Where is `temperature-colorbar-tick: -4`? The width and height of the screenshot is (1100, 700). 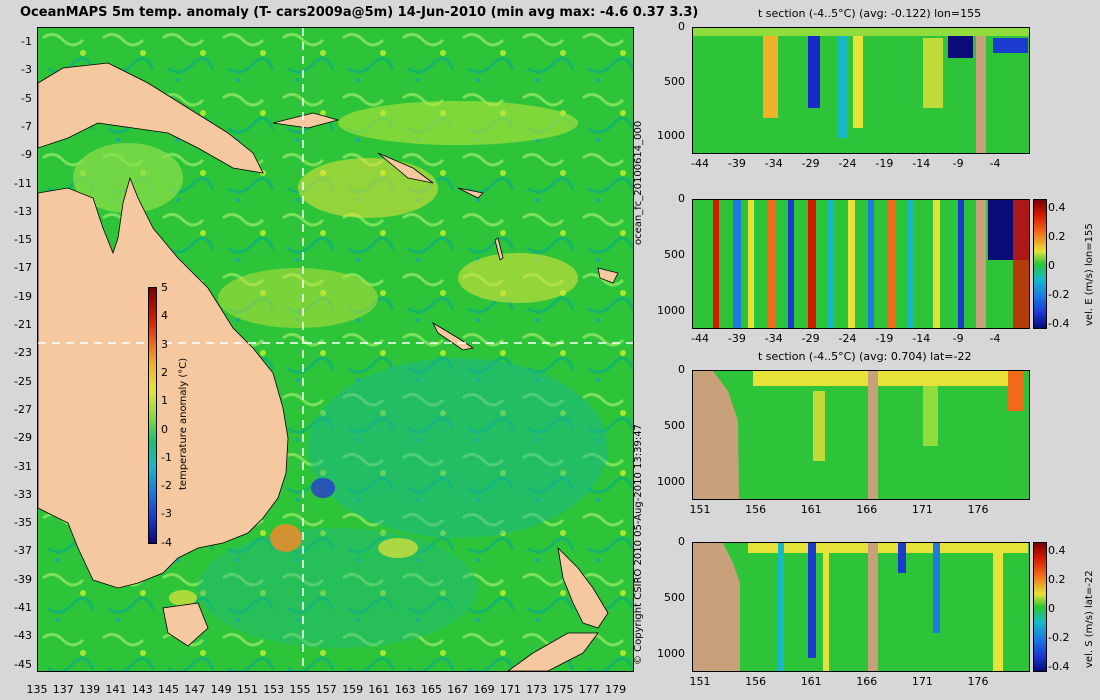
temperature-colorbar-tick: -4 is located at coordinates (166, 542).